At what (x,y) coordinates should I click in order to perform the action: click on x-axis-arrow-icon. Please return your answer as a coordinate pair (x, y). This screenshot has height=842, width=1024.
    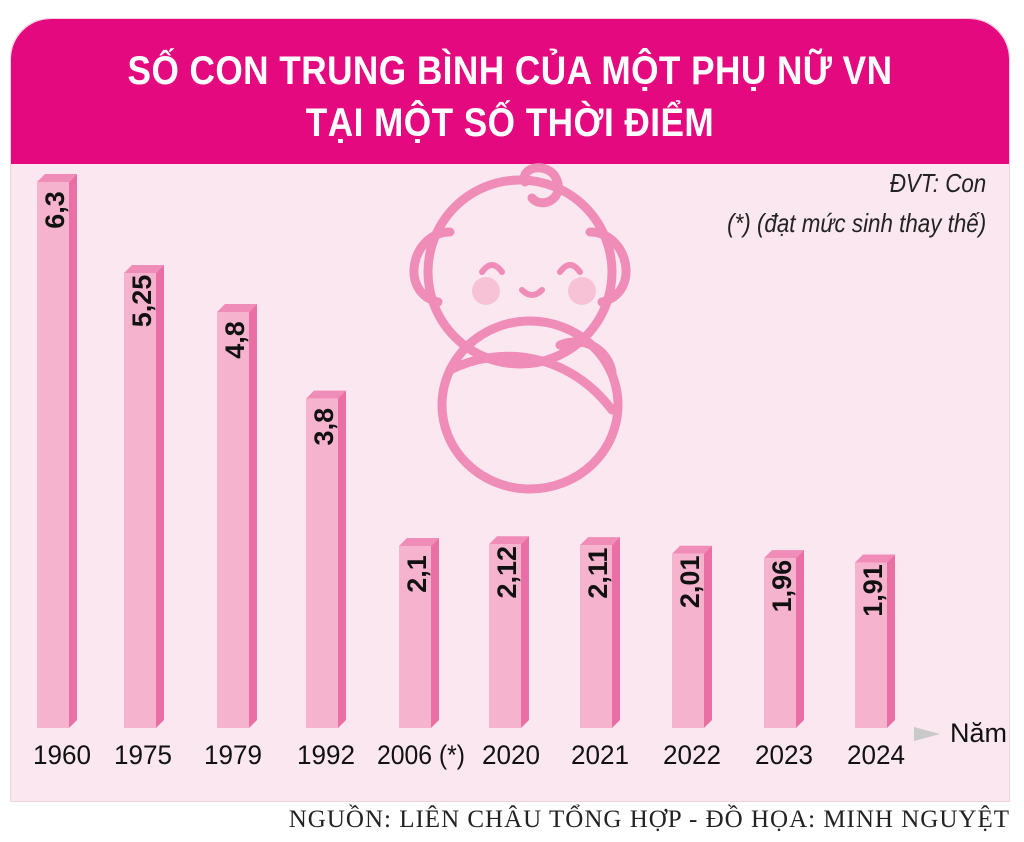
    Looking at the image, I should click on (927, 734).